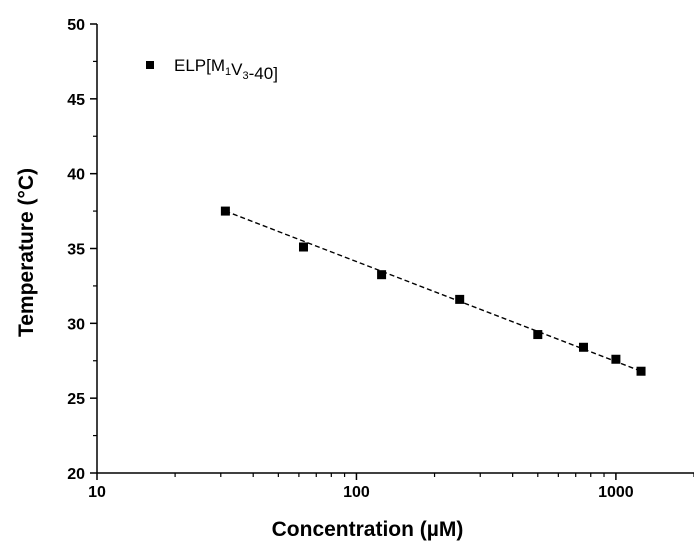  Describe the element at coordinates (76, 175) in the screenshot. I see `y-tick-label: 40` at that location.